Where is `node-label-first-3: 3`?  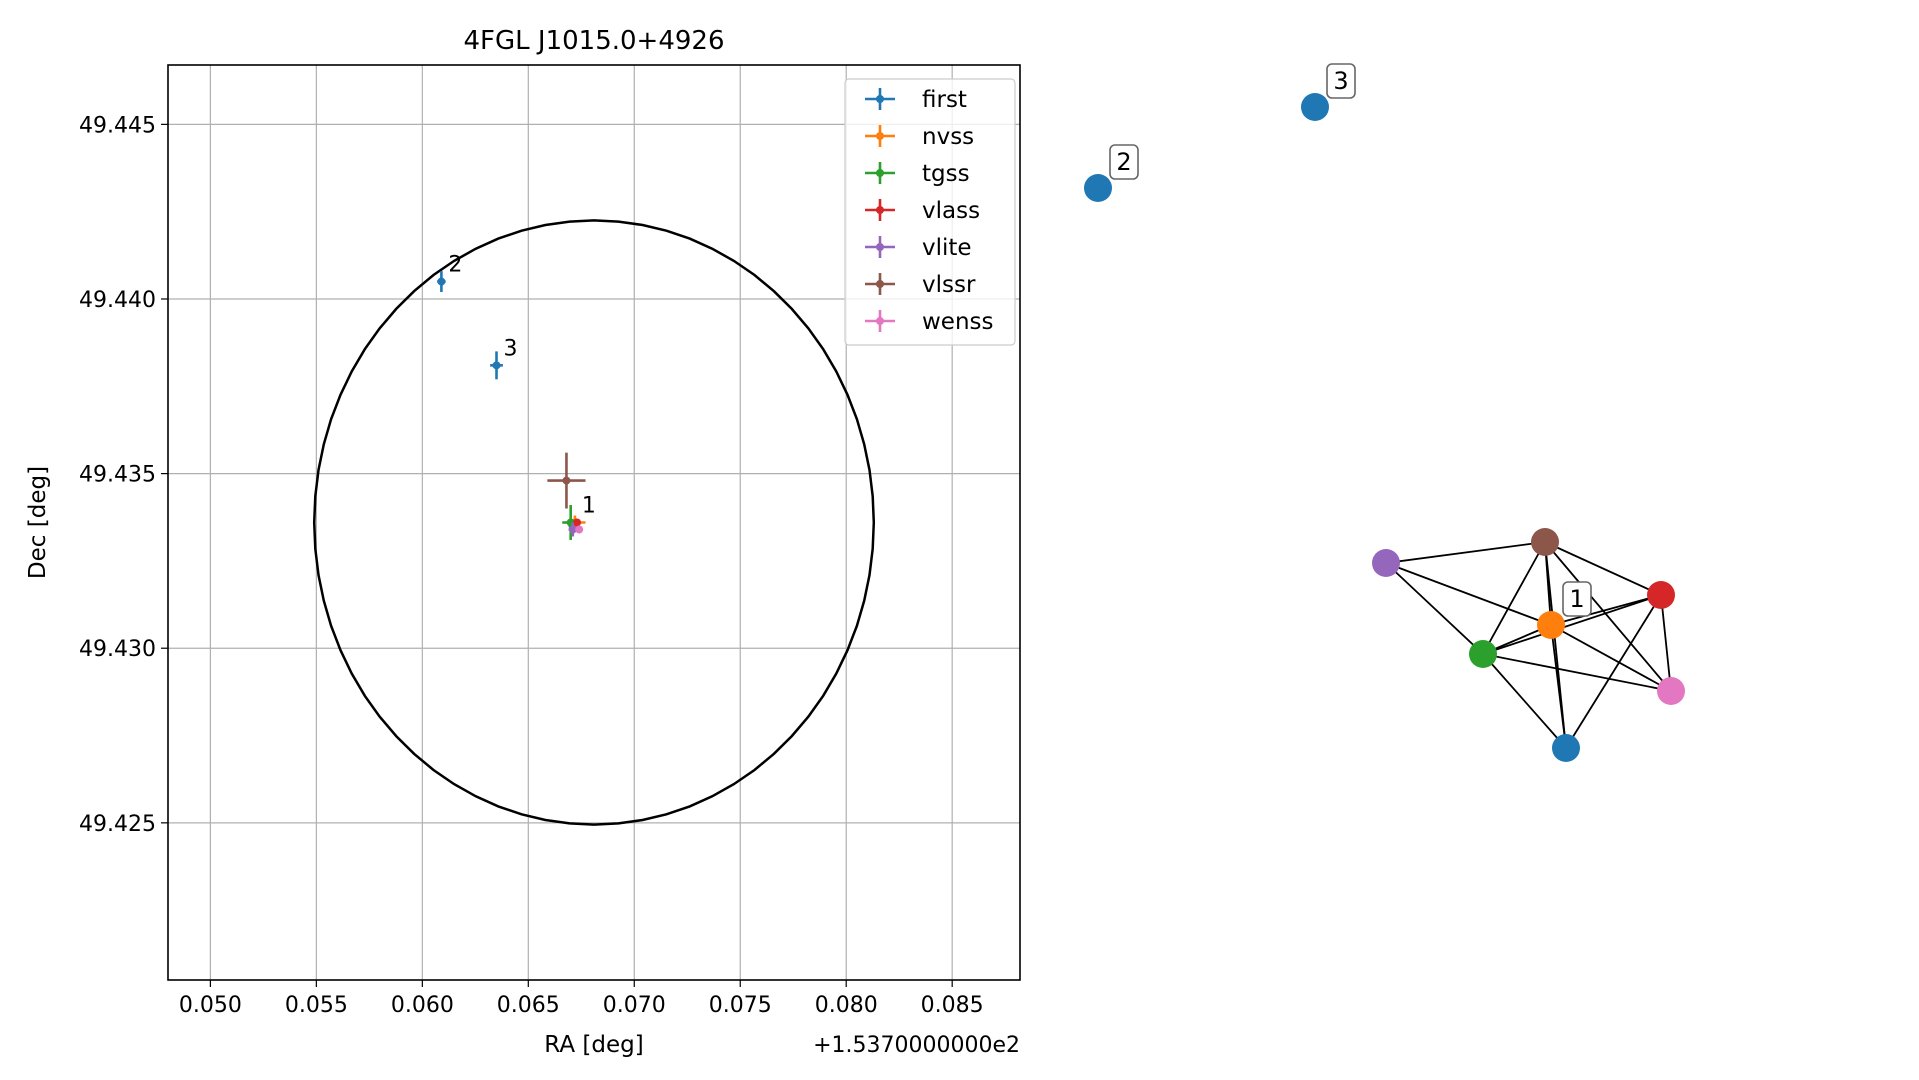 node-label-first-3: 3 is located at coordinates (1341, 81).